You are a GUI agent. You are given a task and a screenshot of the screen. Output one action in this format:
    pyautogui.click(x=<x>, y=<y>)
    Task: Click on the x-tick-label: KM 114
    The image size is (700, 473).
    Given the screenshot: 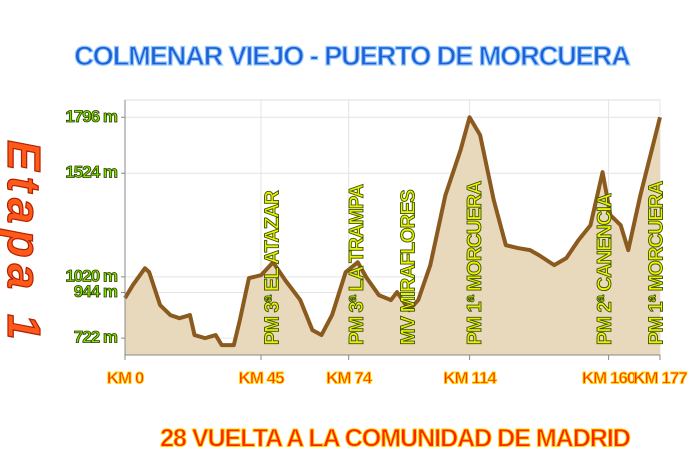 What is the action you would take?
    pyautogui.click(x=470, y=377)
    